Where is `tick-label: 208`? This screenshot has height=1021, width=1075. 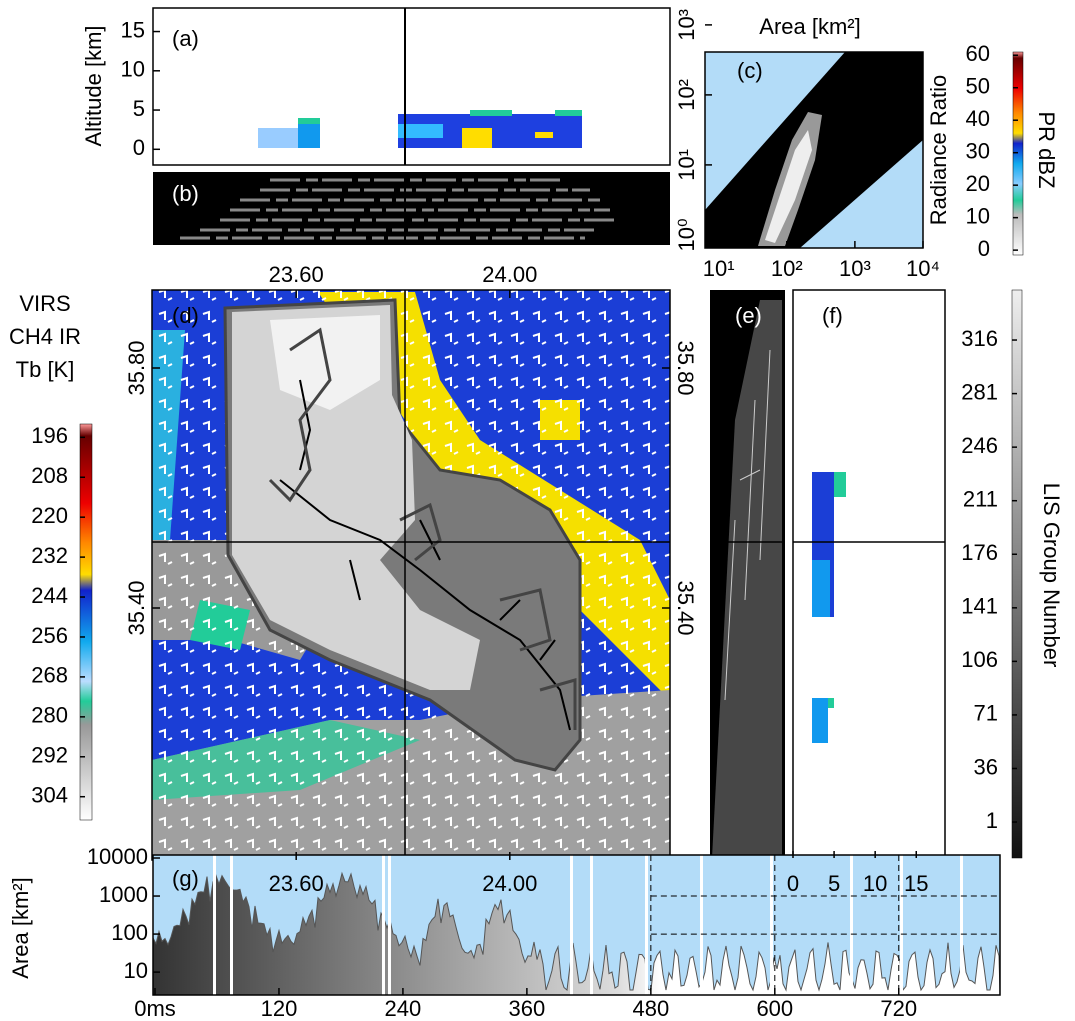 tick-label: 208 is located at coordinates (49, 475).